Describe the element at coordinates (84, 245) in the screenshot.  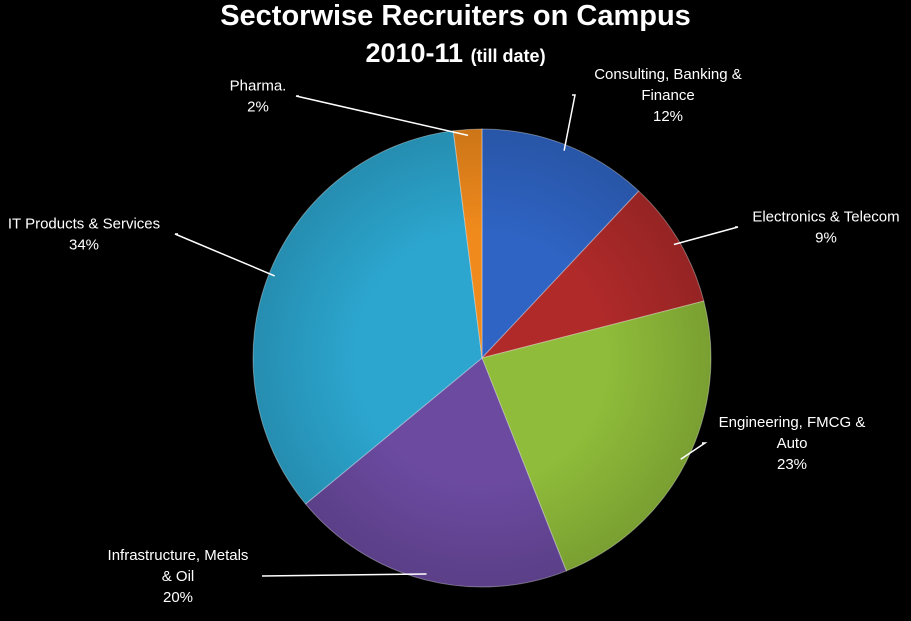
I see `slice-percent: 34%` at that location.